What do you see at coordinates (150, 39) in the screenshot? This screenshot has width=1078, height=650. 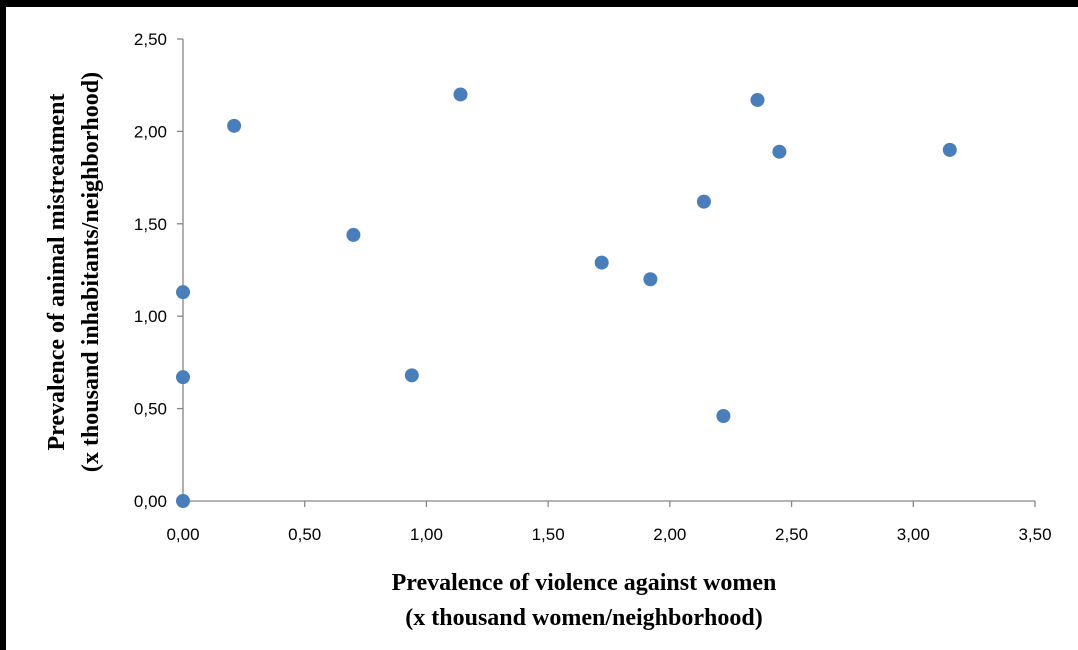 I see `y-tick-label: 2,50` at bounding box center [150, 39].